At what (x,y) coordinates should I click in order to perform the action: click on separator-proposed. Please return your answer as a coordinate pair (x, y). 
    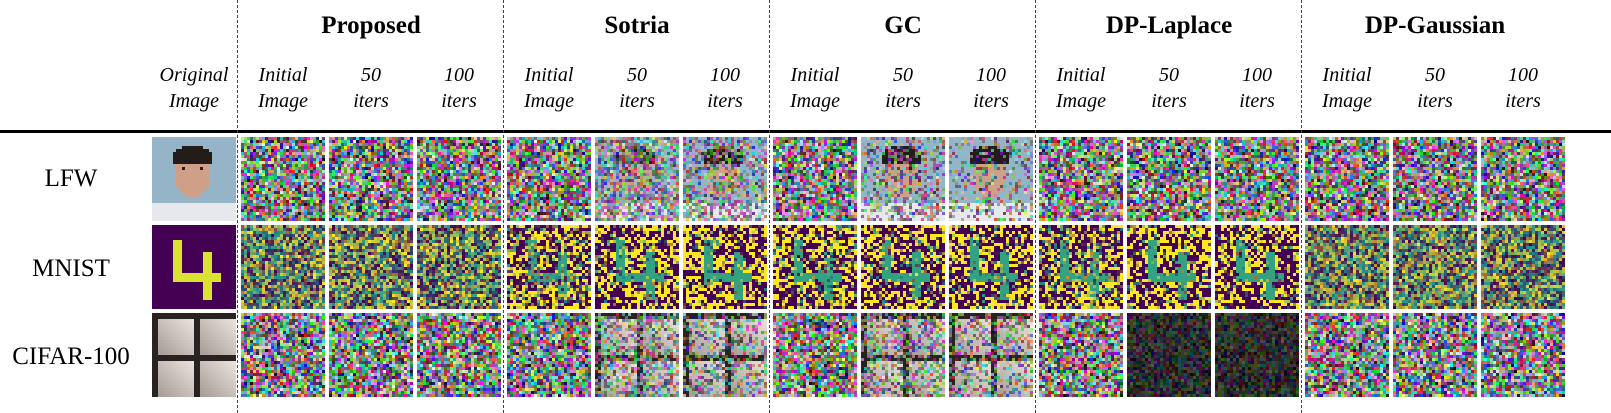
    Looking at the image, I should click on (503, 206).